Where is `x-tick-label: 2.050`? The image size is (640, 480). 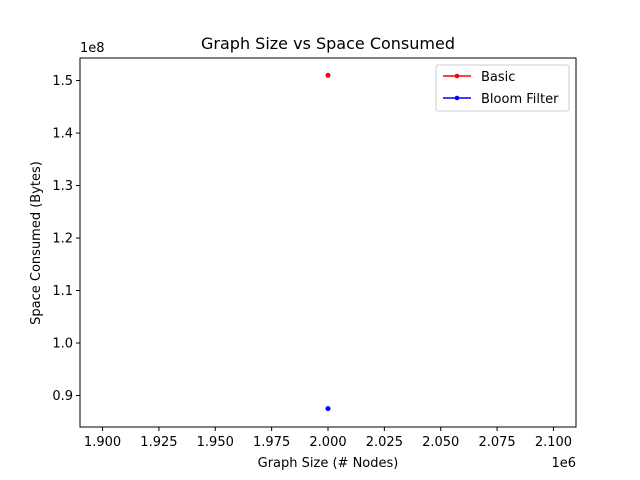
x-tick-label: 2.050 is located at coordinates (440, 442).